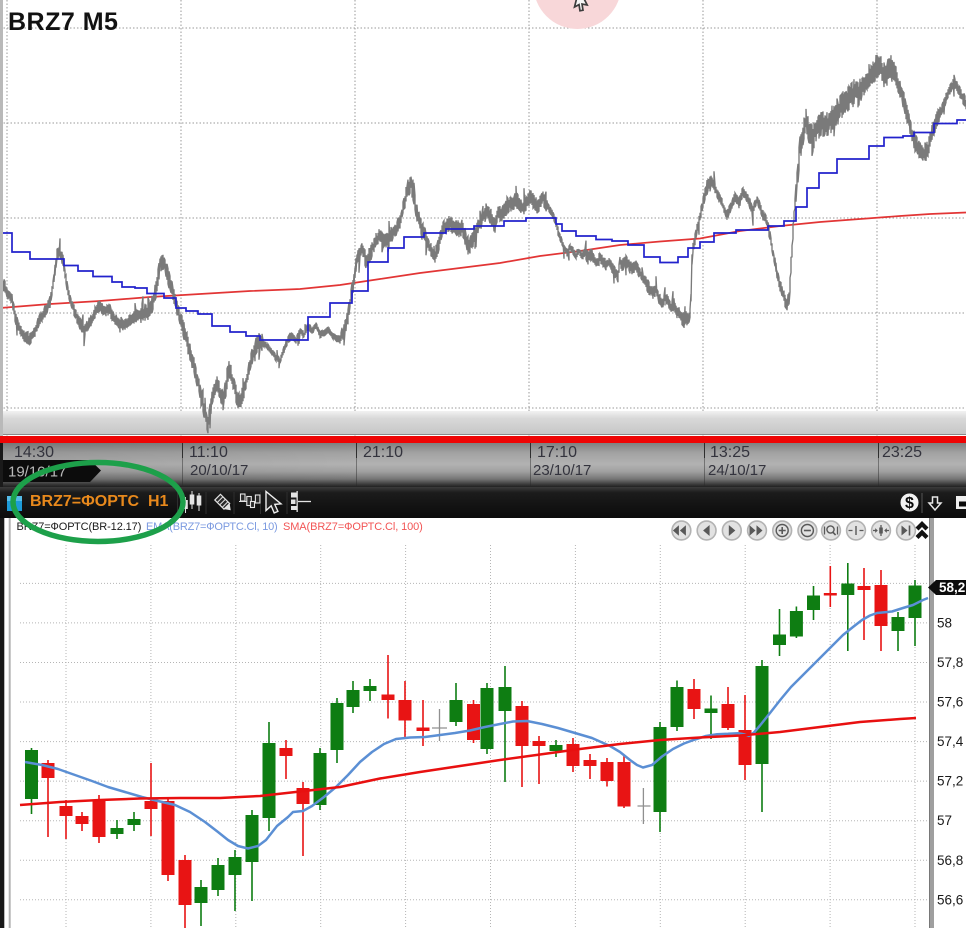 The width and height of the screenshot is (966, 928). What do you see at coordinates (37, 472) in the screenshot?
I see `svg-text: 19/10/17` at bounding box center [37, 472].